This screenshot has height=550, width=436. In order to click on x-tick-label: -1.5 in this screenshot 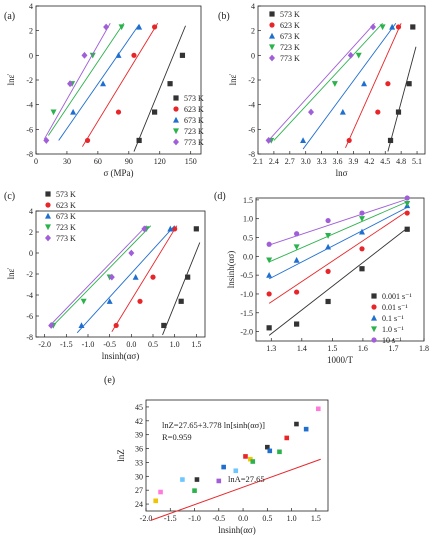, I will do `click(66, 344)`.